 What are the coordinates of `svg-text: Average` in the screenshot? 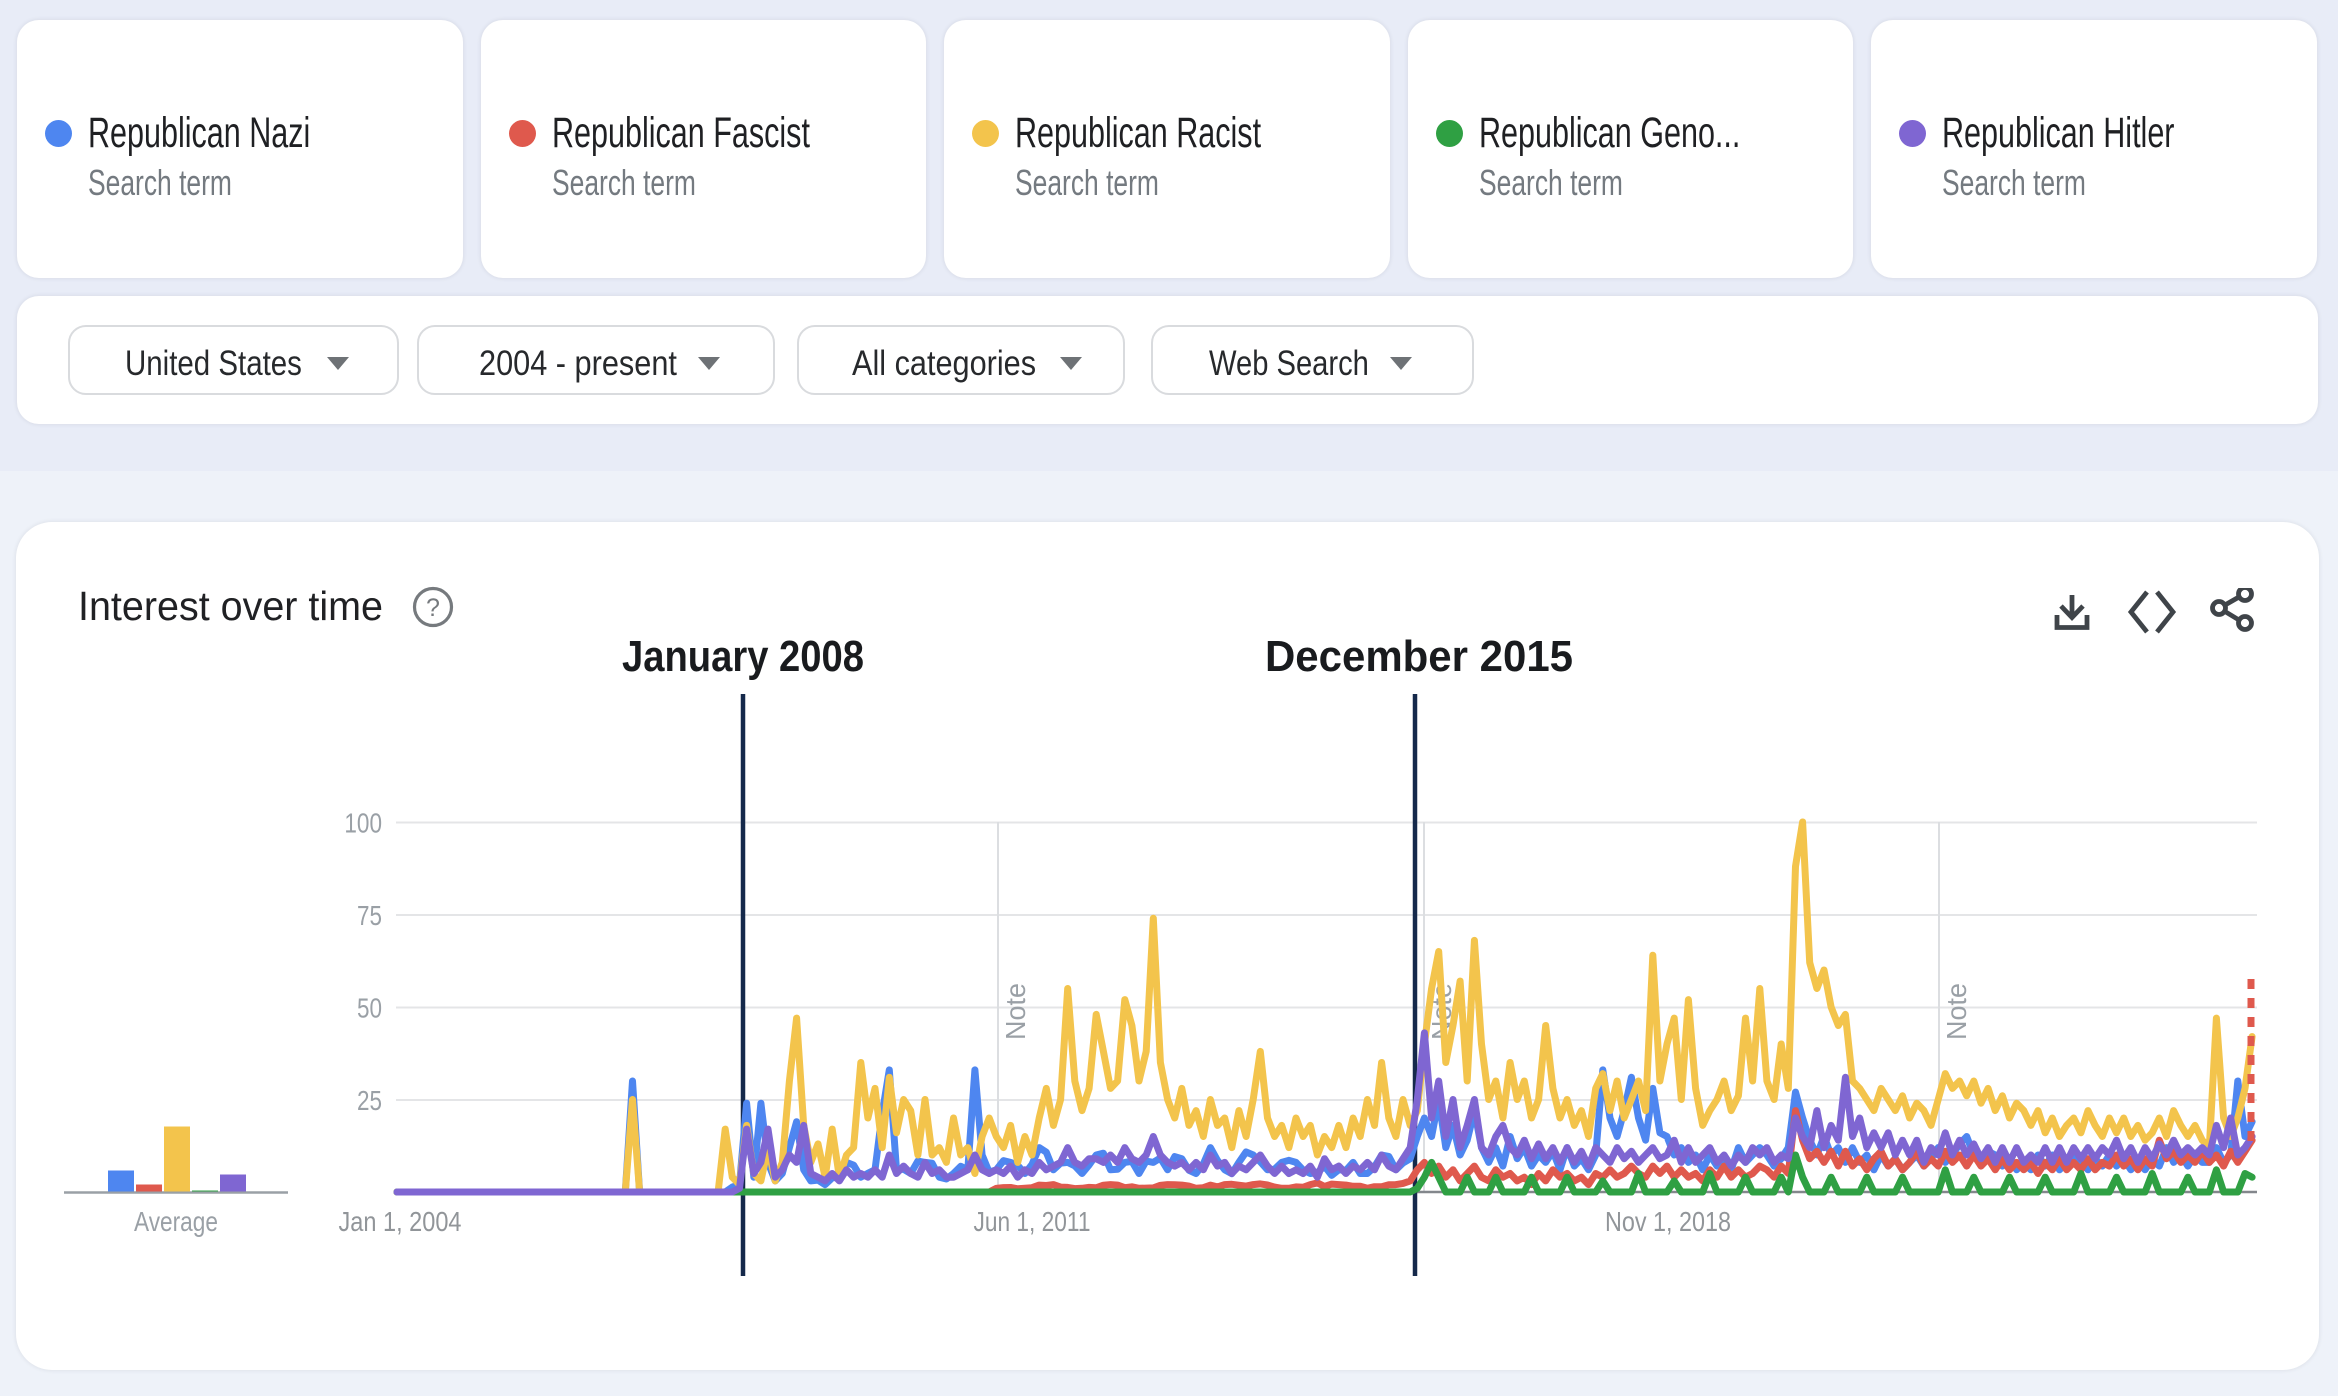 It's located at (176, 1221).